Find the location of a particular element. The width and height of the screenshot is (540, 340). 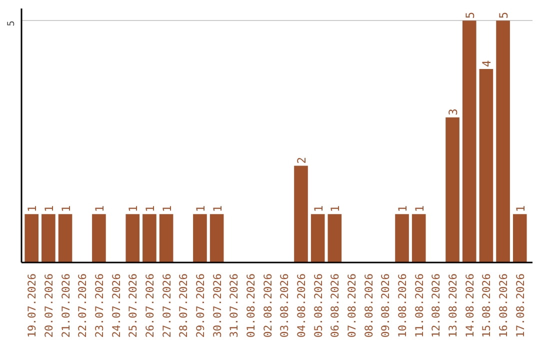

x-tick-label: 21.07.2026 is located at coordinates (65, 306).